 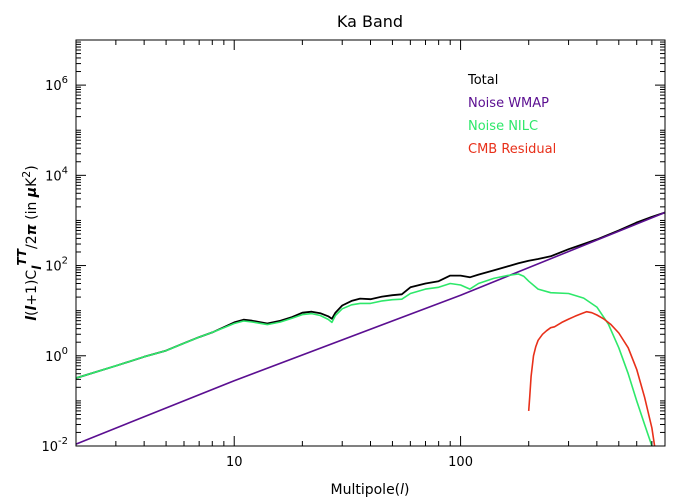 I want to click on x-tick-label: 100, so click(x=460, y=462).